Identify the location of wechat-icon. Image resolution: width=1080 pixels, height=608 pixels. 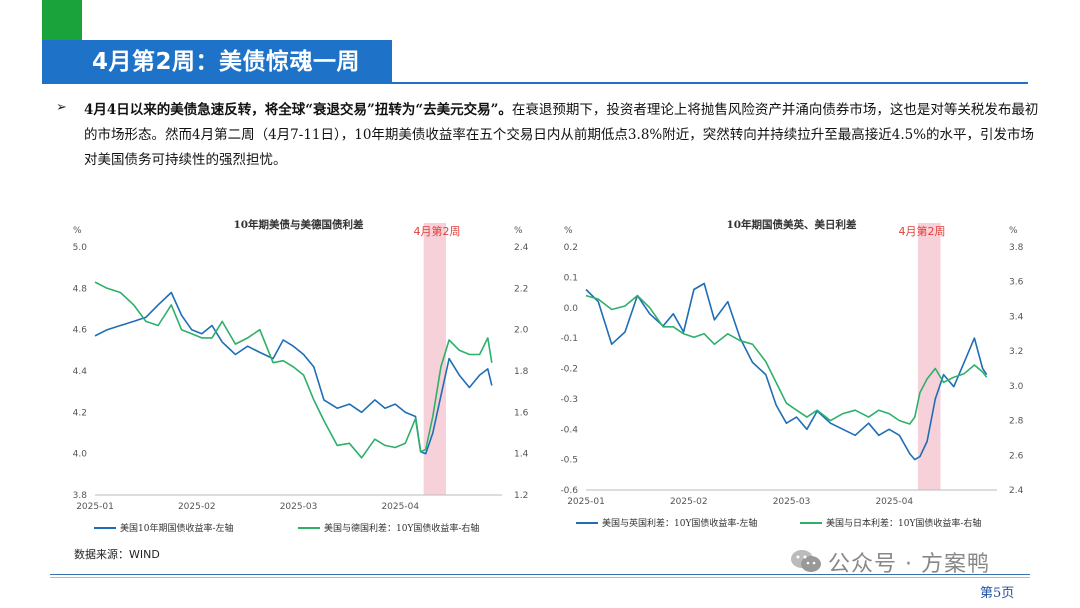
(806, 561).